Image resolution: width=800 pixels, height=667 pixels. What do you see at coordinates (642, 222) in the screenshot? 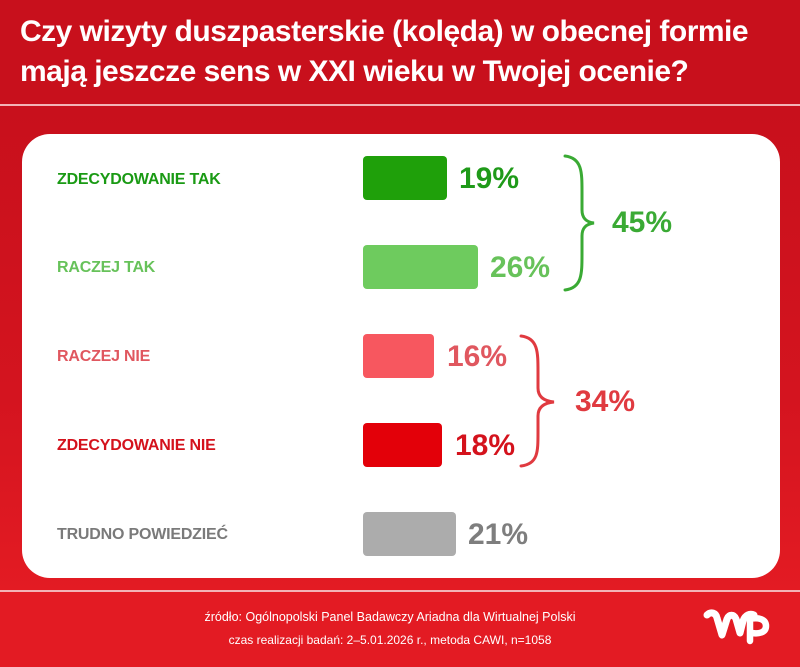
I see `total-yes: 45%` at bounding box center [642, 222].